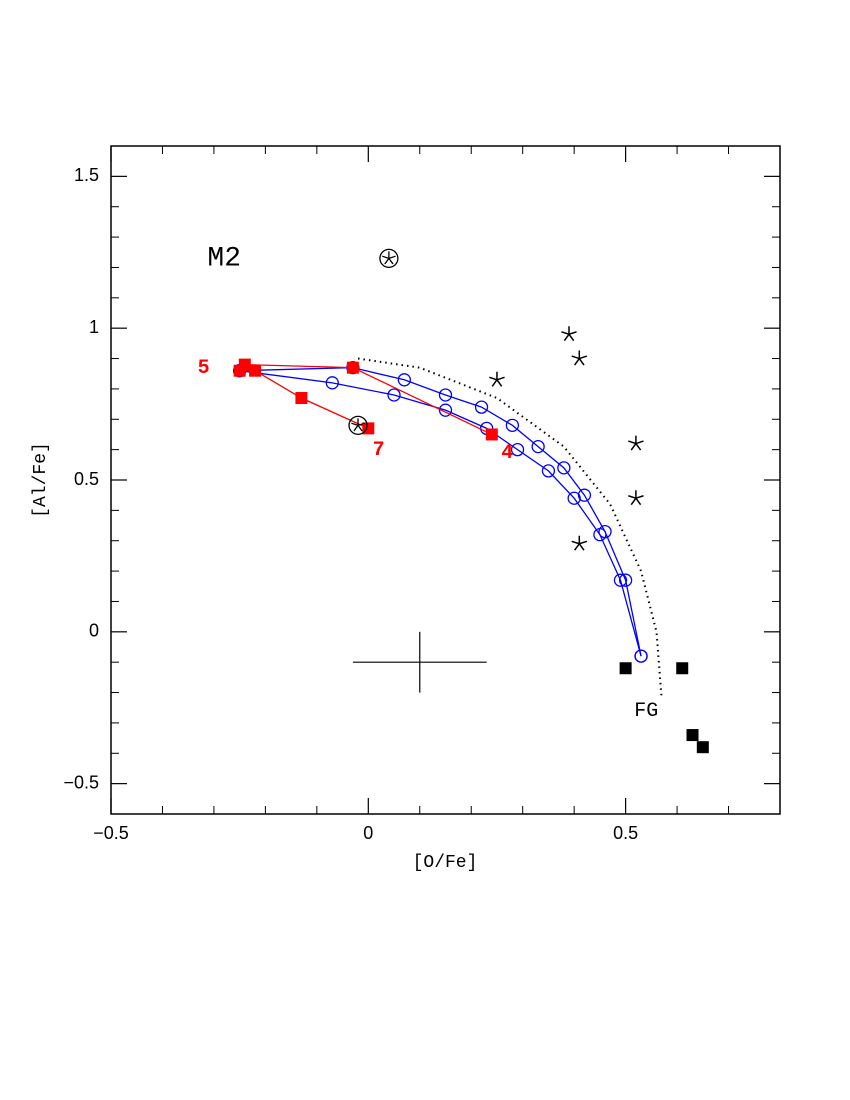  I want to click on annotation: 7, so click(379, 450).